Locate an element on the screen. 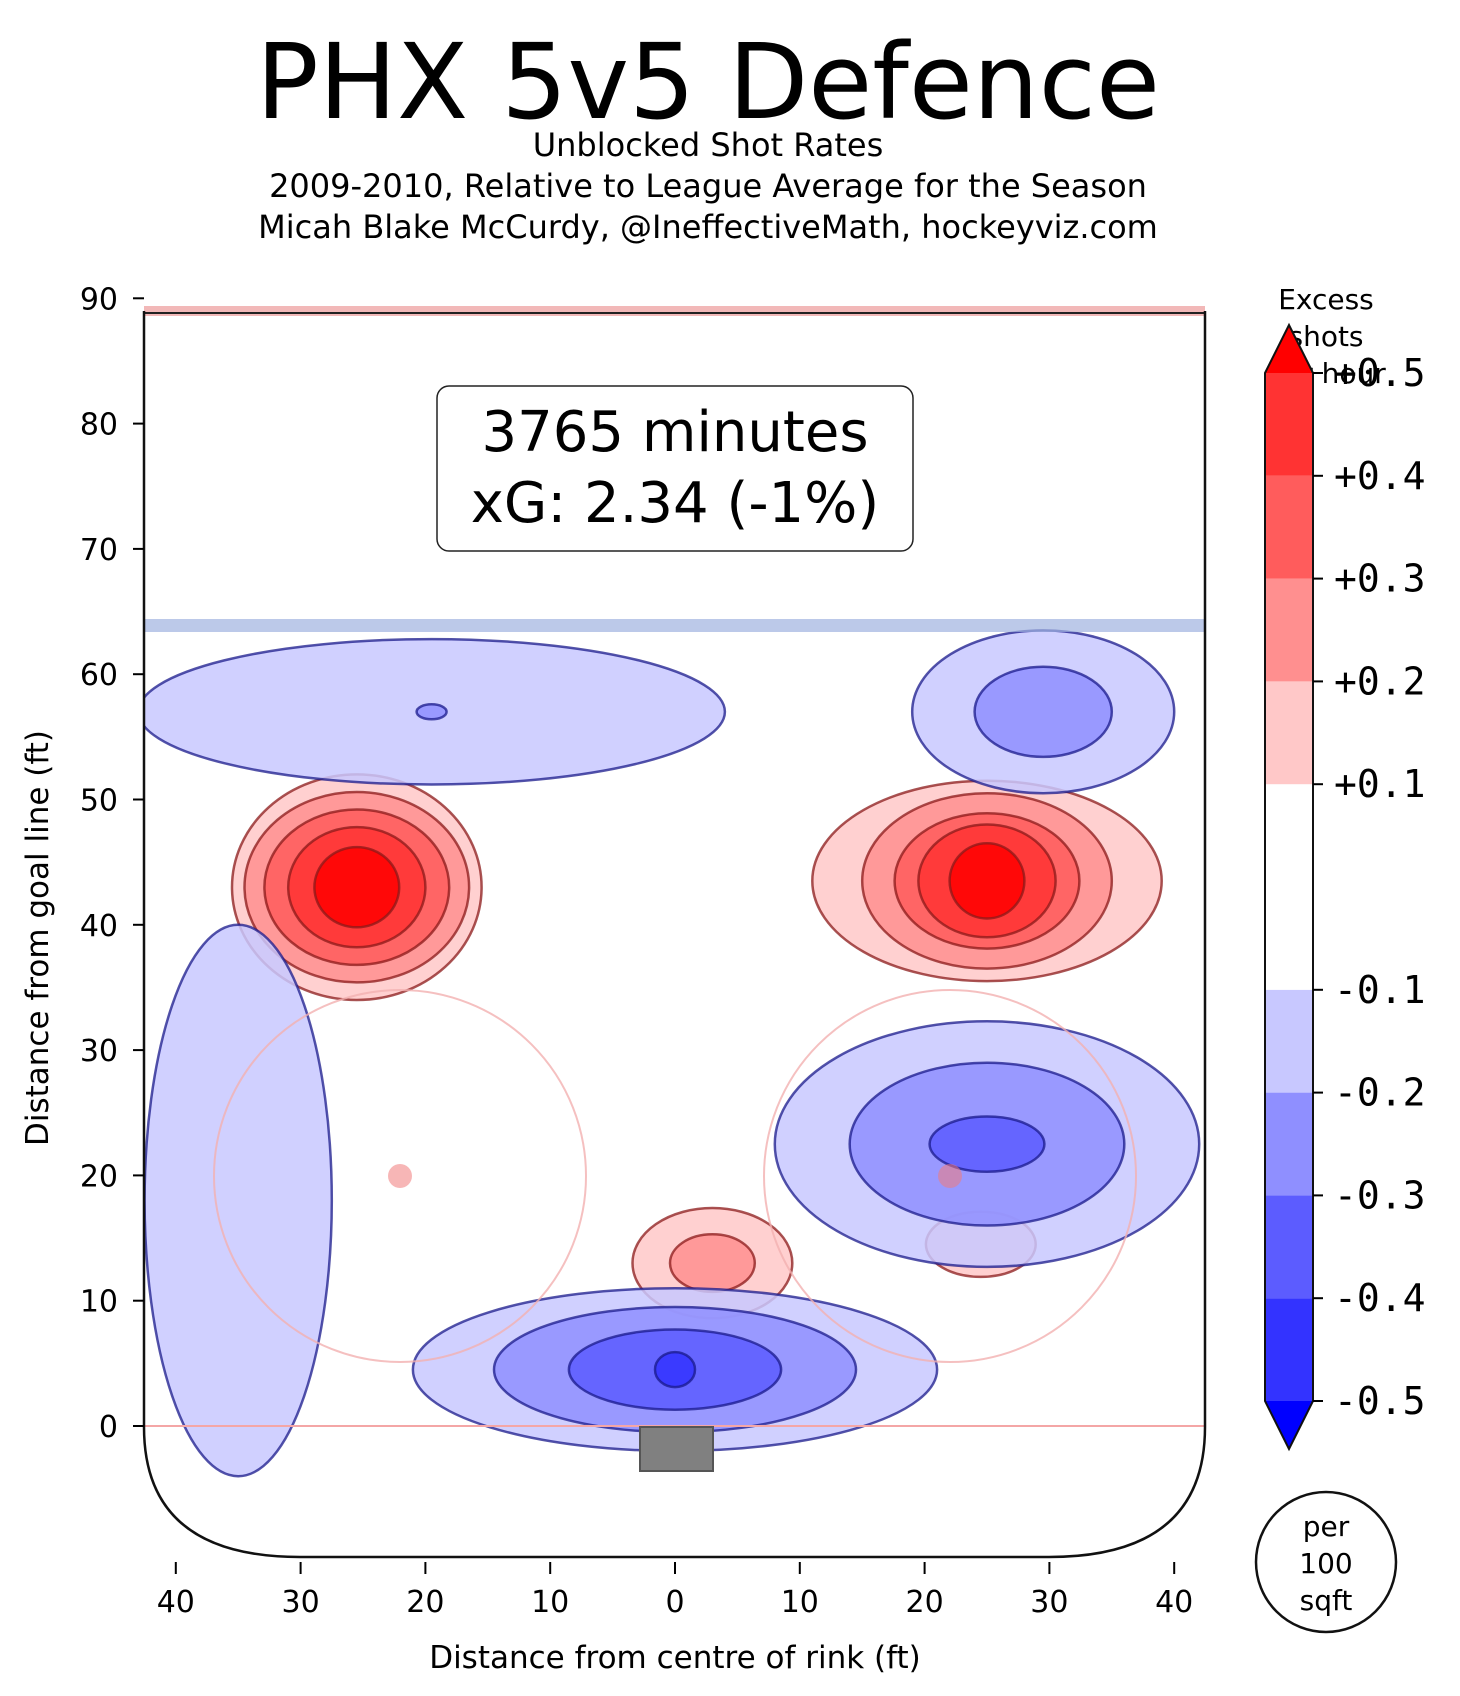  x-axis-label: Distance from centre of rink (ft) is located at coordinates (675, 1658).